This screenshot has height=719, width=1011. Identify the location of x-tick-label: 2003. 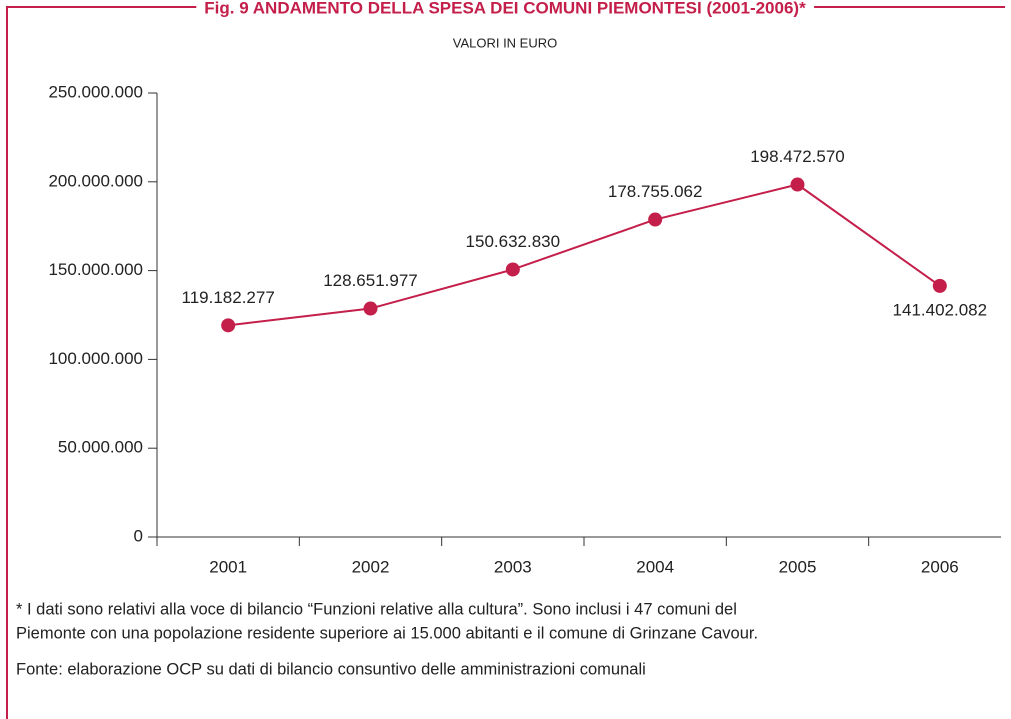
(513, 566).